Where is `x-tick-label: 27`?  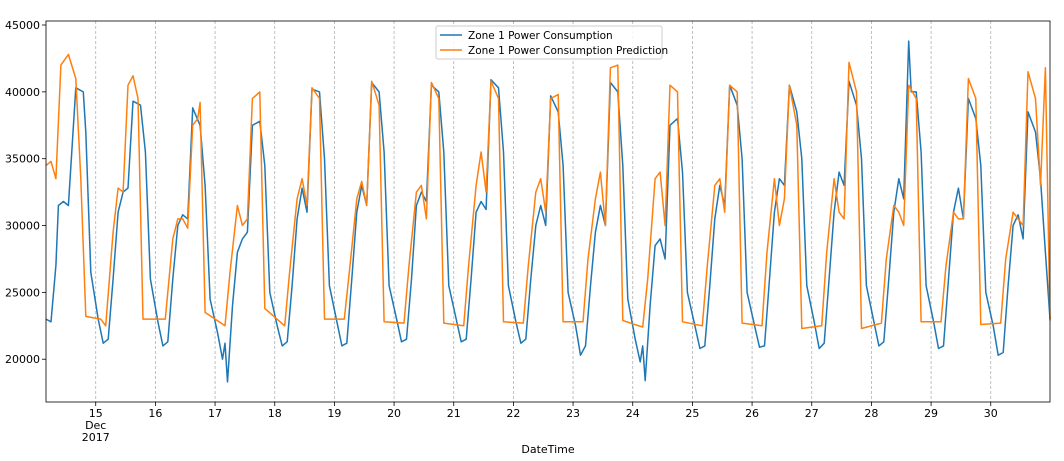 x-tick-label: 27 is located at coordinates (812, 413).